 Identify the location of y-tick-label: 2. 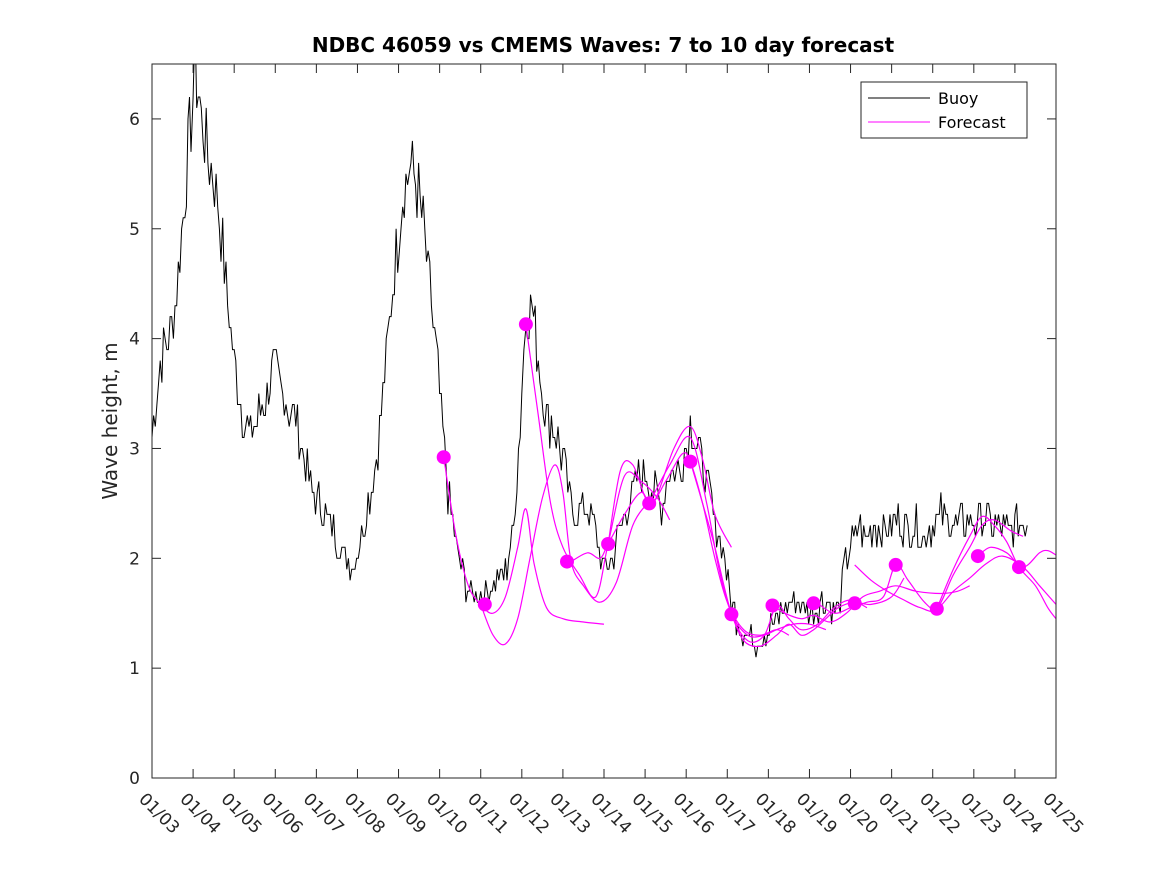
(134, 559).